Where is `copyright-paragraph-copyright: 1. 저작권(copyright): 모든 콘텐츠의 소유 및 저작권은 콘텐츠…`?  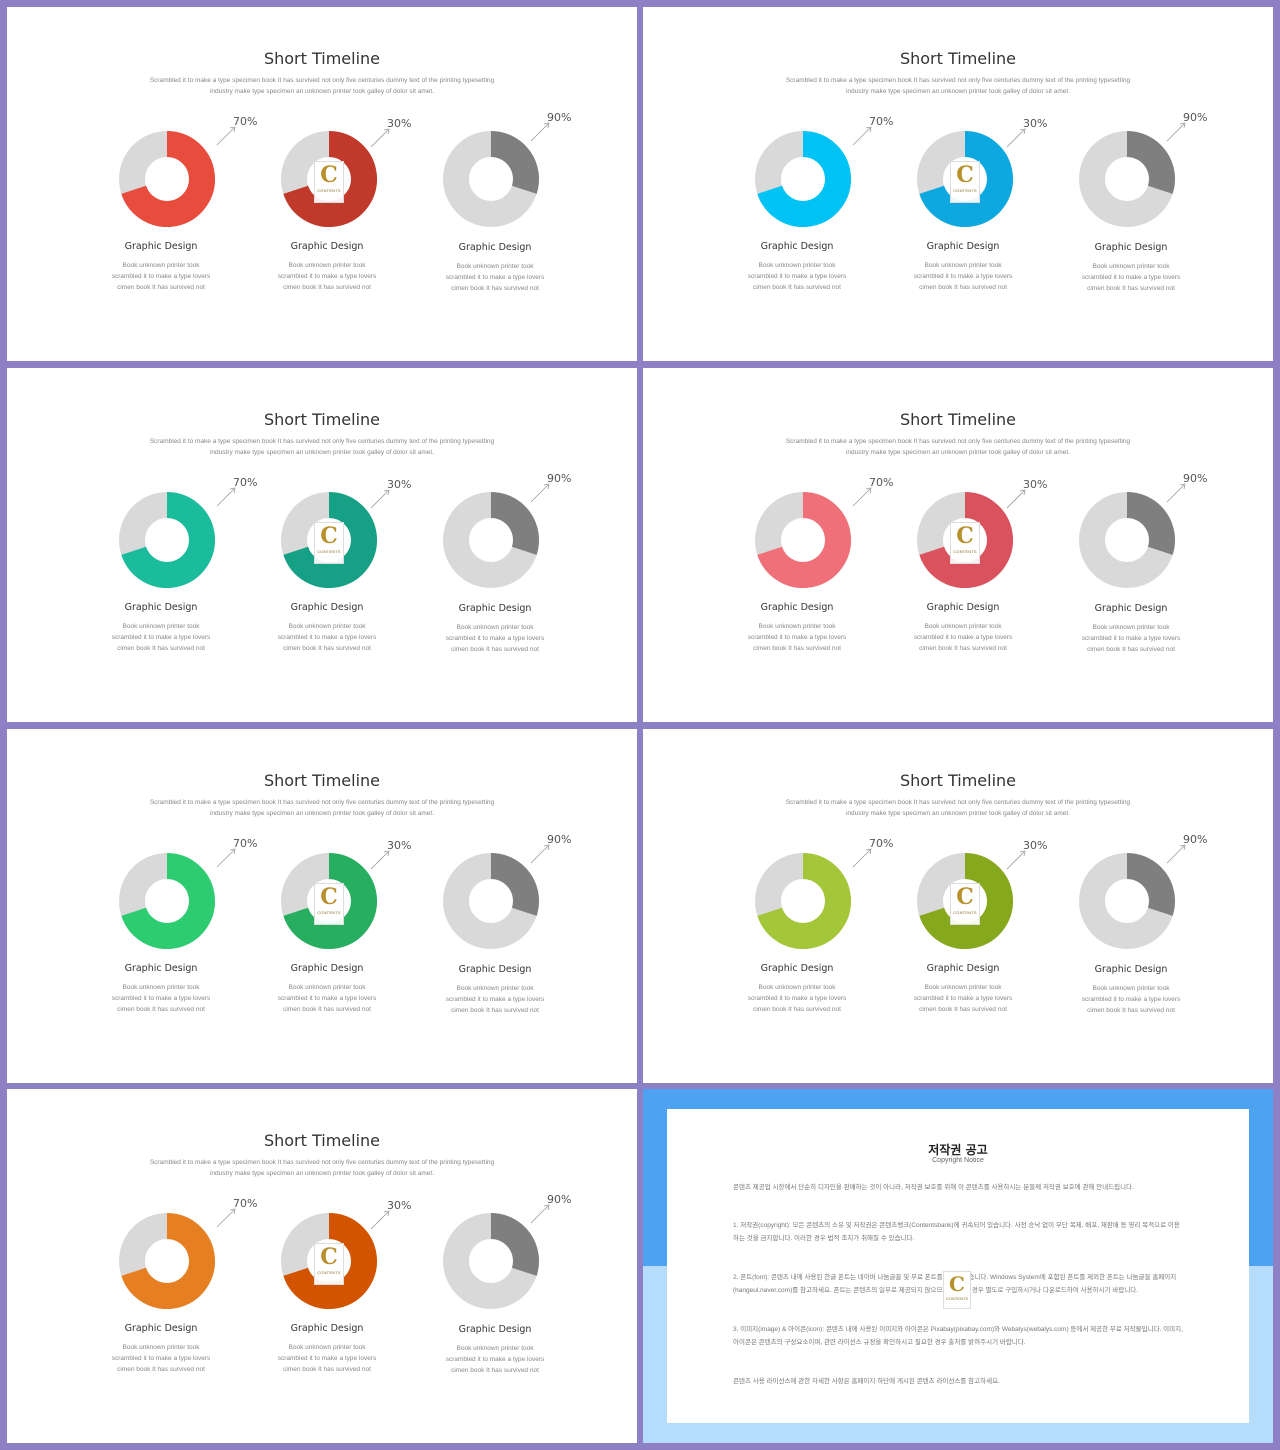
copyright-paragraph-copyright: 1. 저작권(copyright): 모든 콘텐츠의 소유 및 저작권은 콘텐츠… is located at coordinates (956, 1232).